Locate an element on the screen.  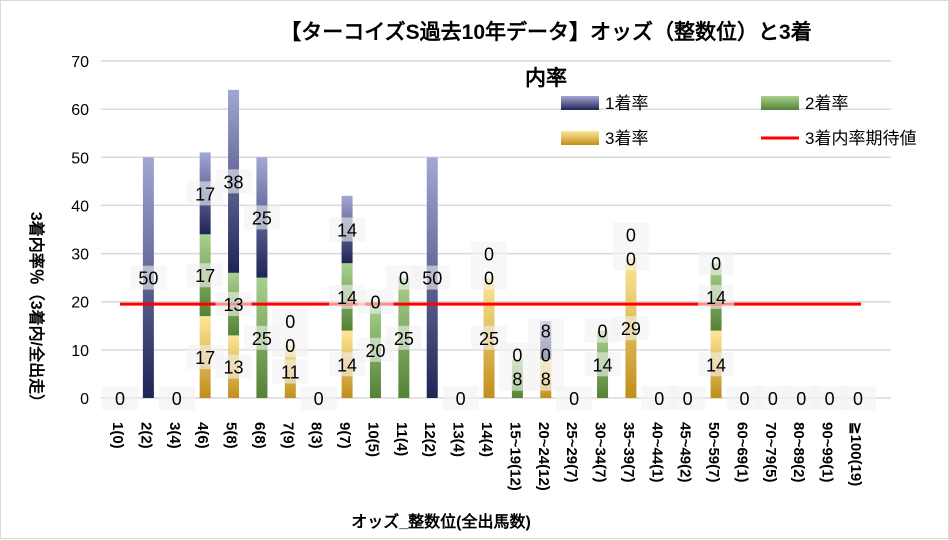
x-tick-label: ≧100(19) is located at coordinates (855, 454).